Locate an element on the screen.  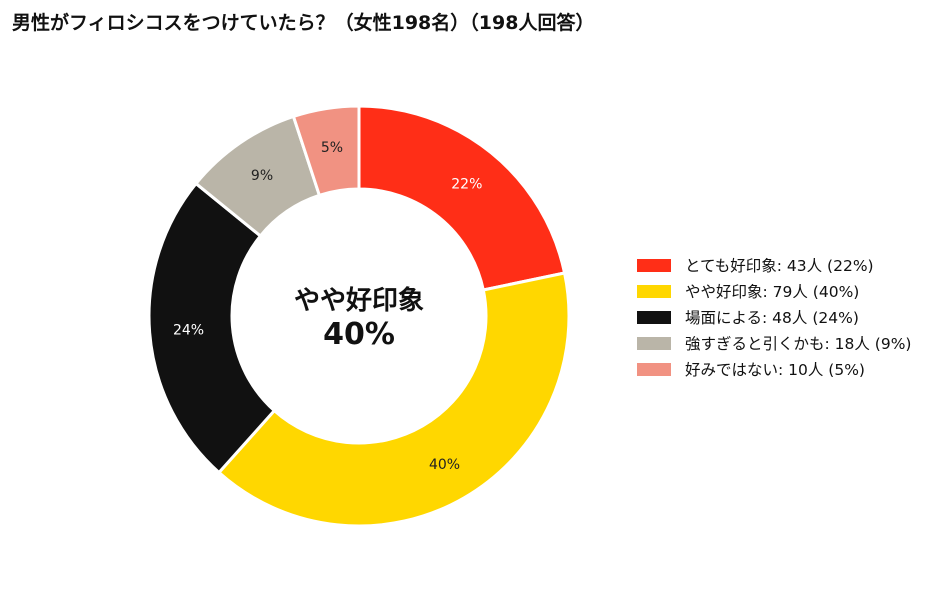
legend-label: 強すぎると引くかも: 18人 (9%) is located at coordinates (798, 344).